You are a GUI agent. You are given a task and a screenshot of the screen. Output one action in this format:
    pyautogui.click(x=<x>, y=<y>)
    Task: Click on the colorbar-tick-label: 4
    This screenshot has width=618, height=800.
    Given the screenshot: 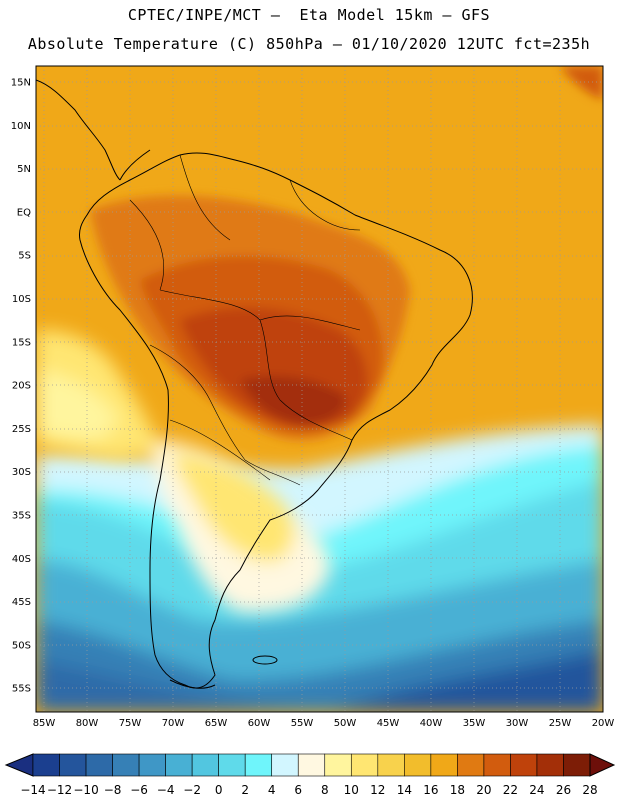 What is the action you would take?
    pyautogui.click(x=272, y=790)
    